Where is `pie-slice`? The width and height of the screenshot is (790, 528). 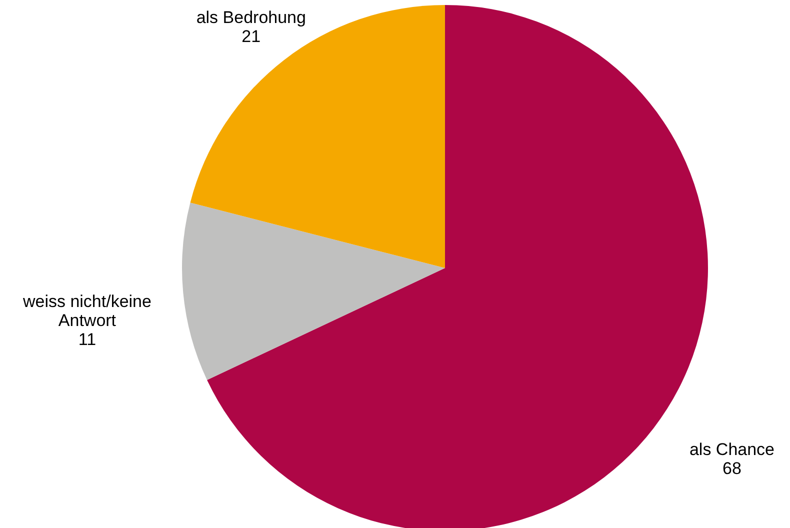
pie-slice is located at coordinates (313, 291).